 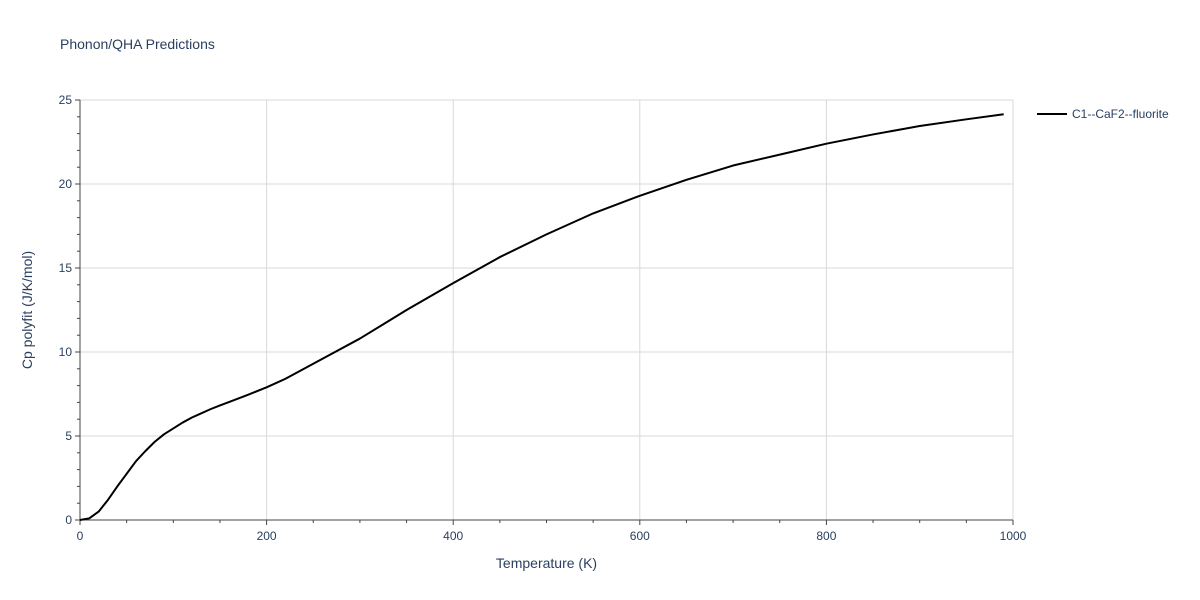 What do you see at coordinates (137, 44) in the screenshot?
I see `chart-title: Phonon/QHA Predictions` at bounding box center [137, 44].